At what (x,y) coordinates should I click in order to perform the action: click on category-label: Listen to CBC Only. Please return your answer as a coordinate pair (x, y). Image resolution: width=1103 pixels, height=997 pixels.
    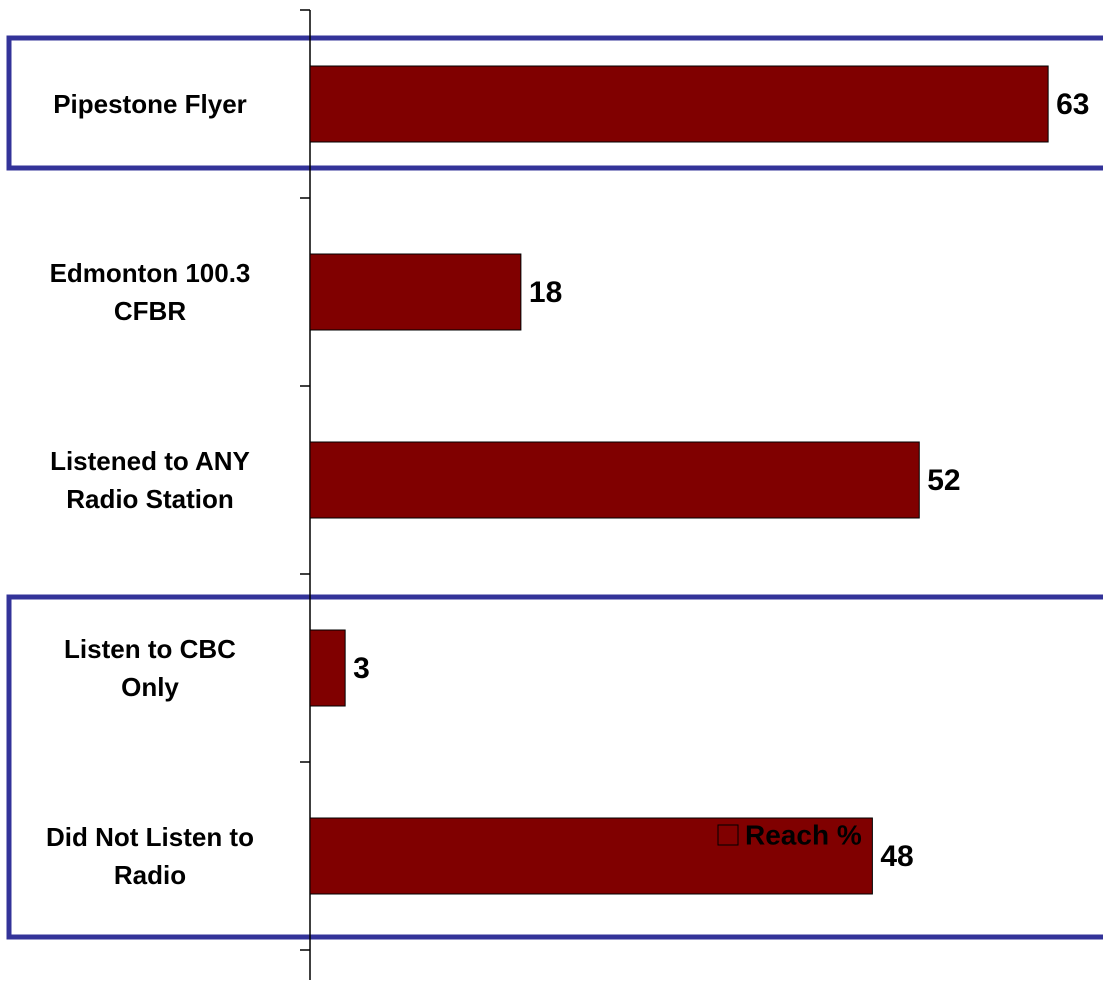
    Looking at the image, I should click on (150, 668).